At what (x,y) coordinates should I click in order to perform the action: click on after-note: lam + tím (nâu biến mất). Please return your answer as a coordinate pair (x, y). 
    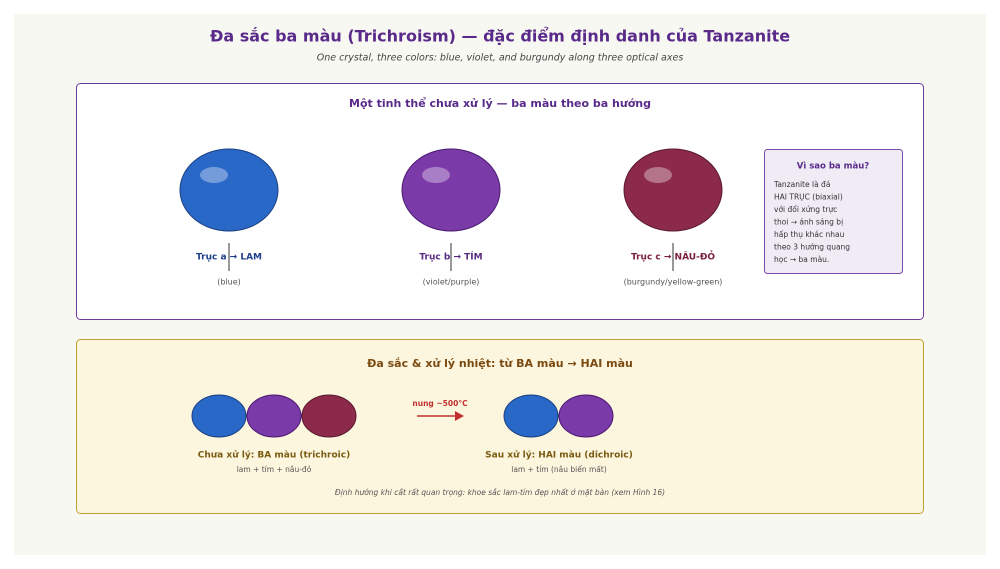
    Looking at the image, I should click on (559, 469).